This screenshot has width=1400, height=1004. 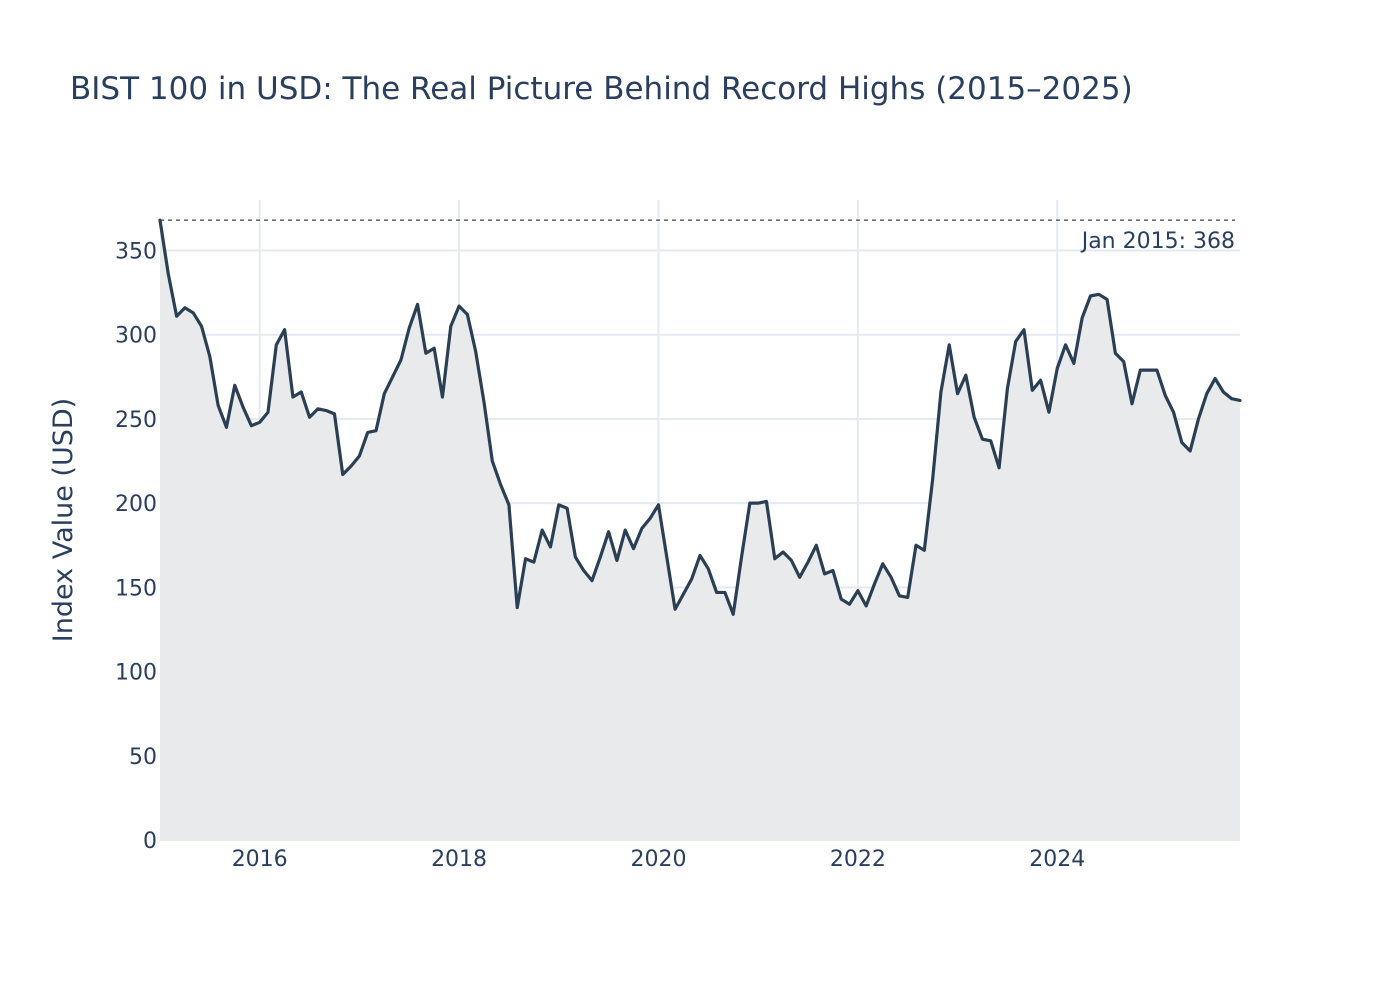 I want to click on x-tick-label: 2022, so click(x=858, y=859).